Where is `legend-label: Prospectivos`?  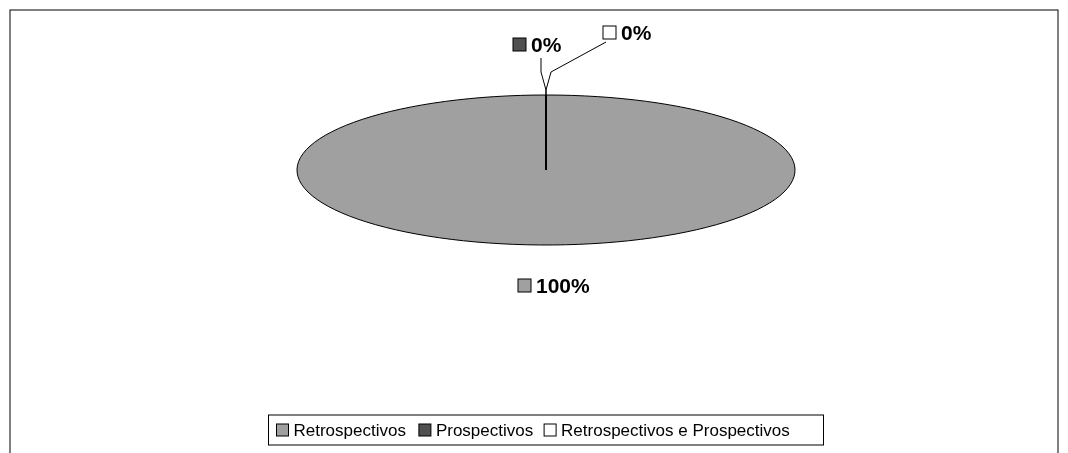 legend-label: Prospectivos is located at coordinates (484, 430).